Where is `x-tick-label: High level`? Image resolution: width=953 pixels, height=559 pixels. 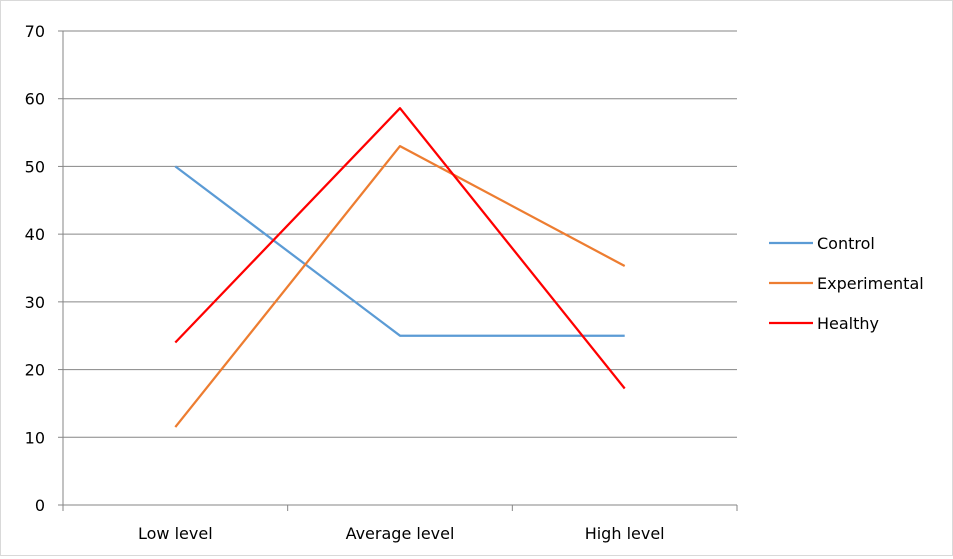
x-tick-label: High level is located at coordinates (625, 533).